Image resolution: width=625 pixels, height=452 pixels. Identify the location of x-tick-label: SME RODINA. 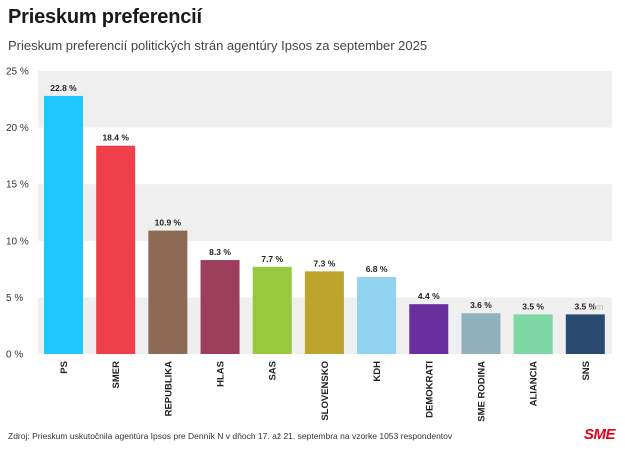
(481, 391).